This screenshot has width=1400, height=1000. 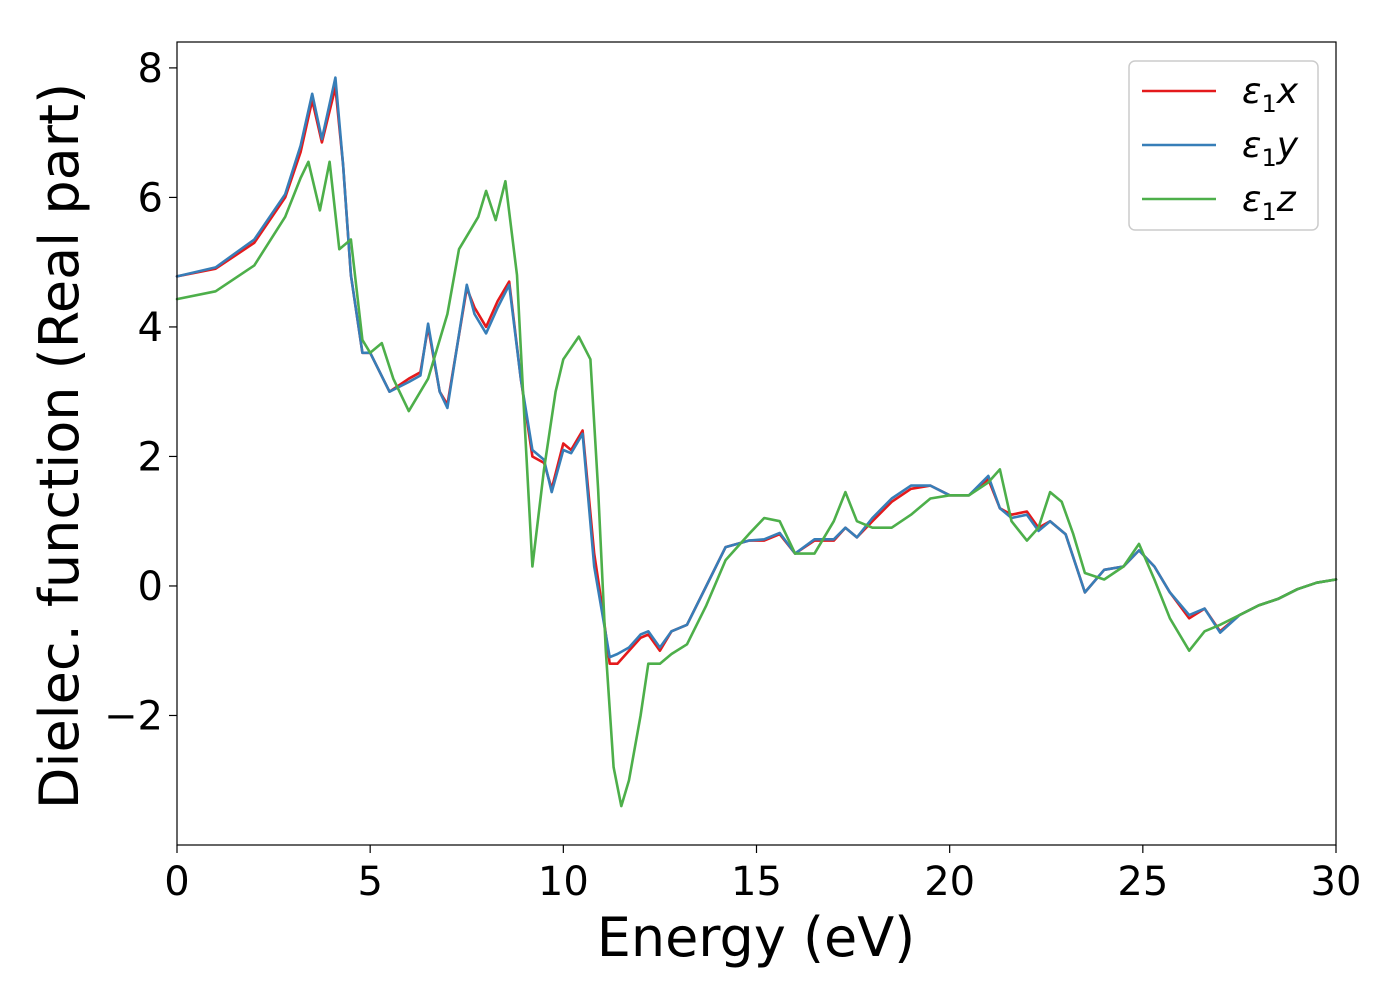 What do you see at coordinates (133, 716) in the screenshot?
I see `y-tick-label: −2` at bounding box center [133, 716].